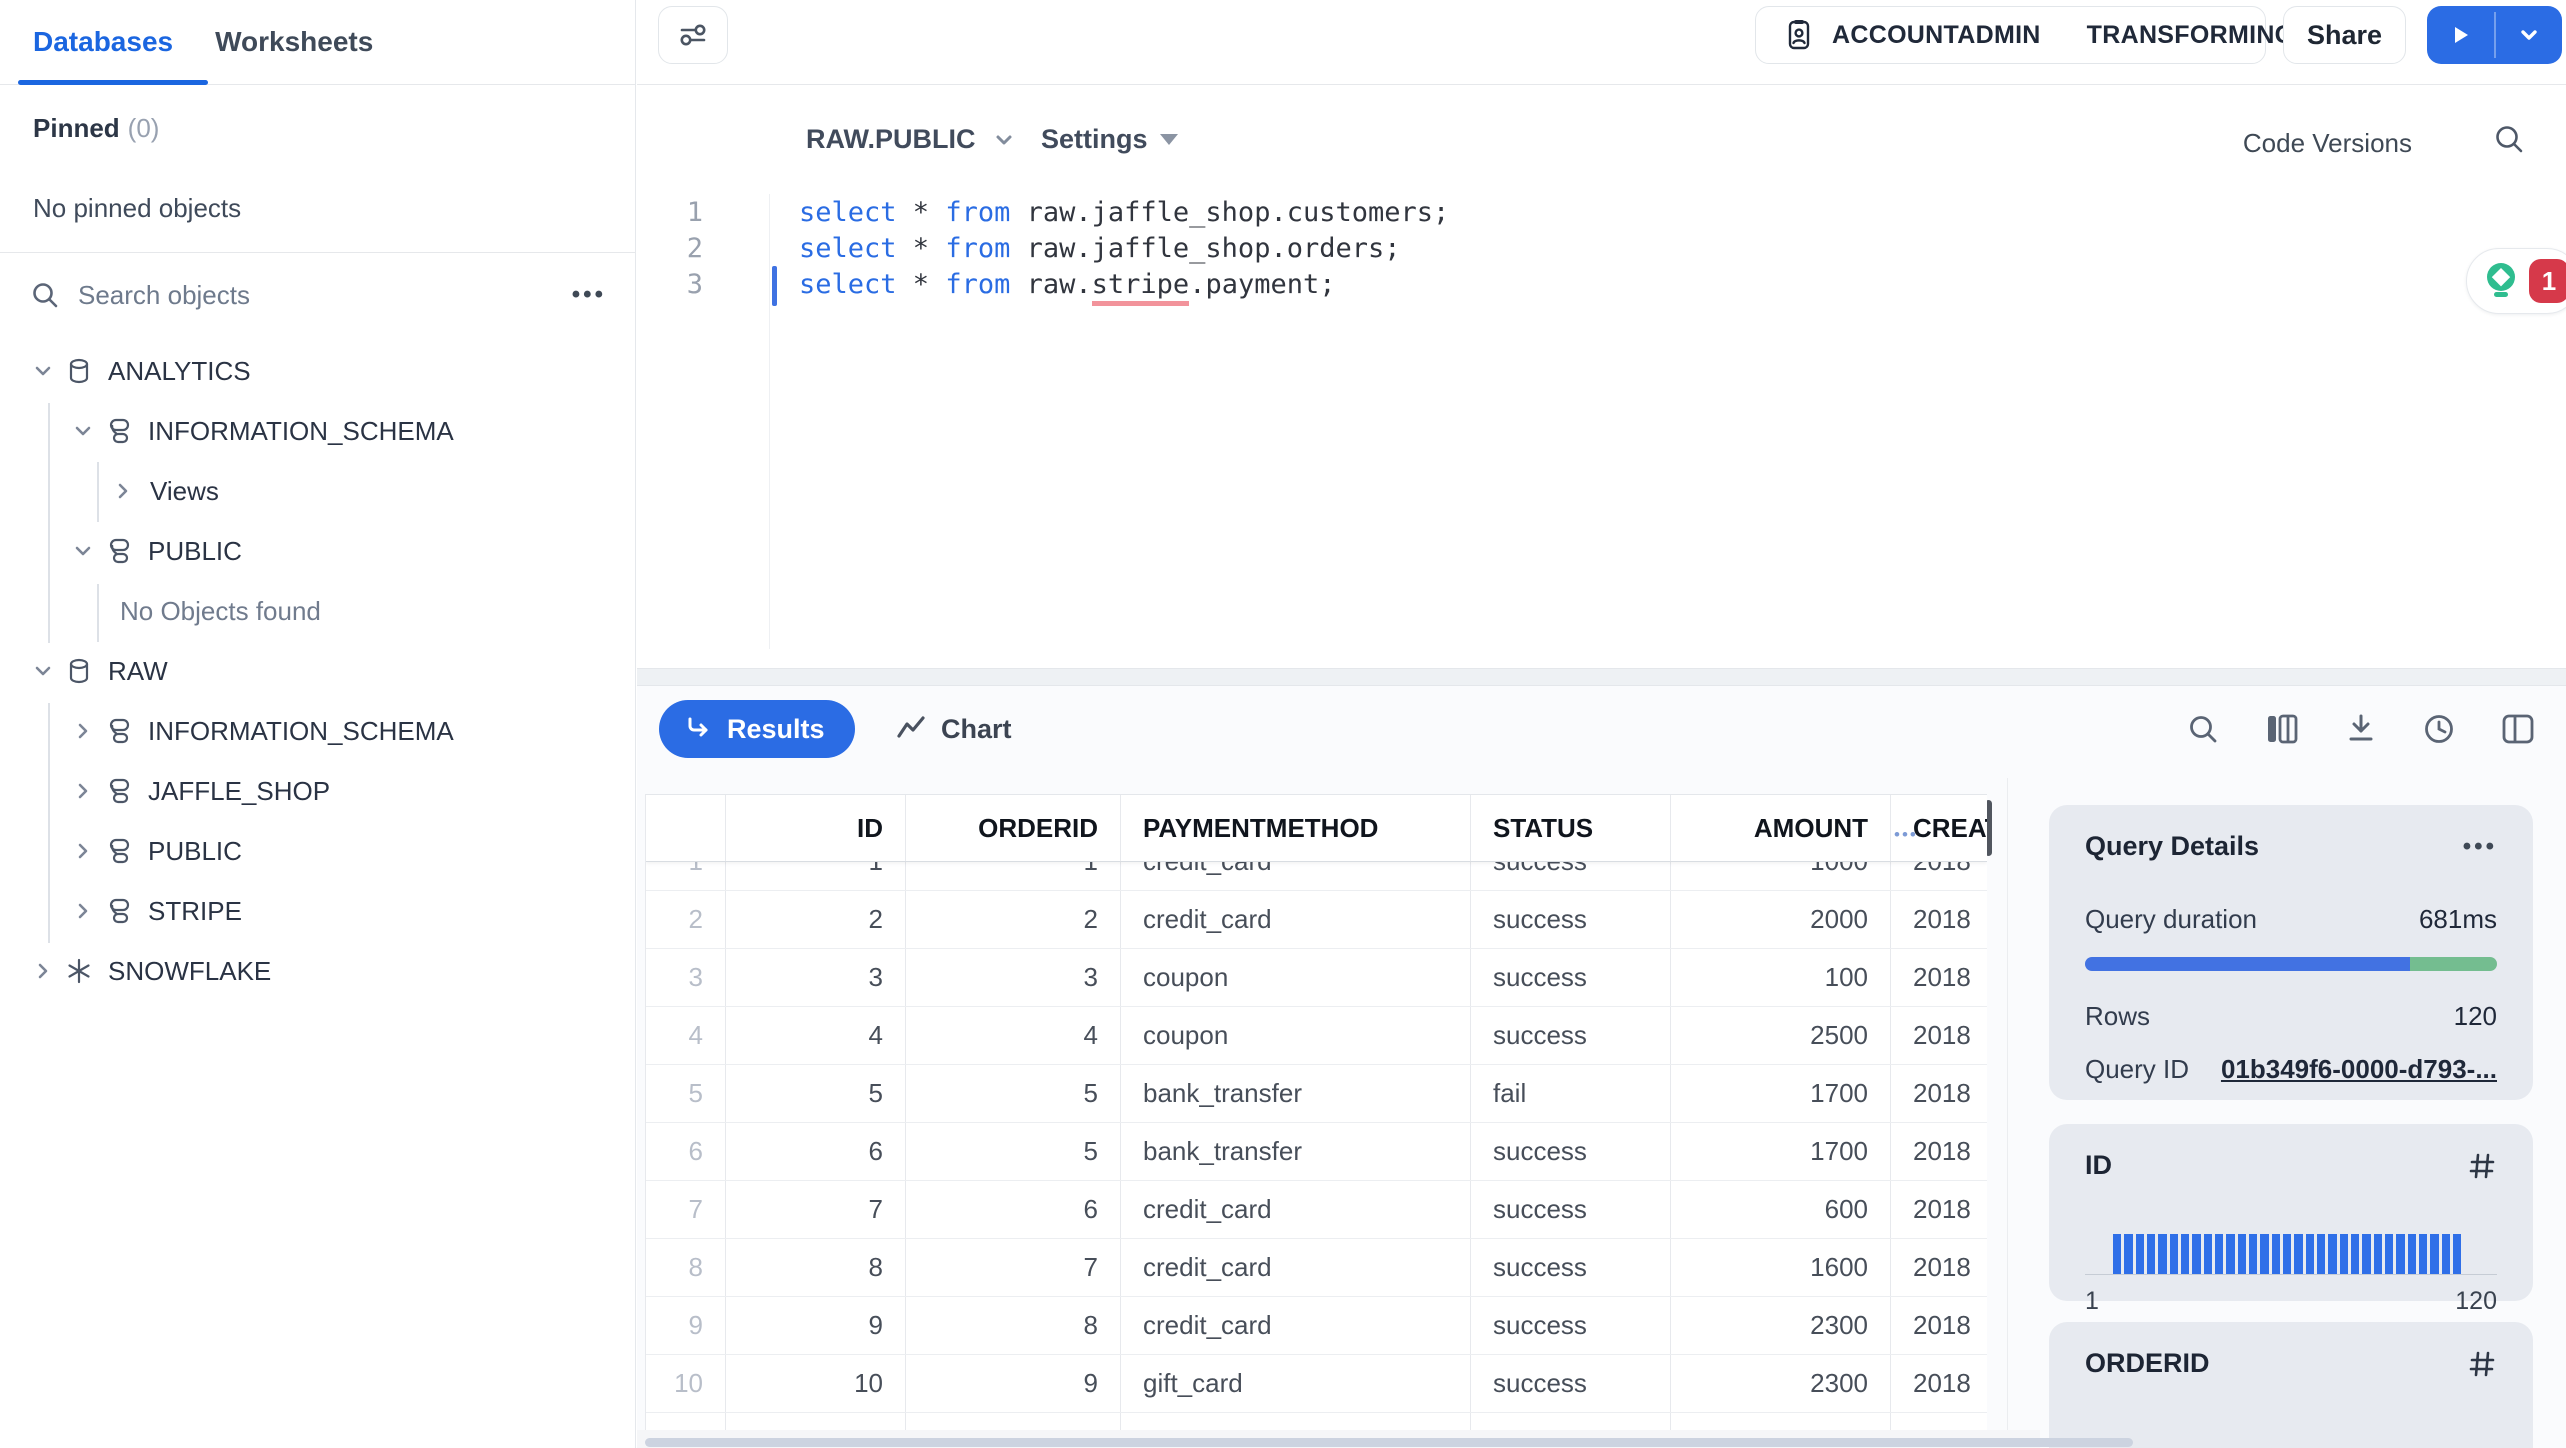 The image size is (2566, 1448). What do you see at coordinates (757, 729) in the screenshot?
I see `results-tab: Results` at bounding box center [757, 729].